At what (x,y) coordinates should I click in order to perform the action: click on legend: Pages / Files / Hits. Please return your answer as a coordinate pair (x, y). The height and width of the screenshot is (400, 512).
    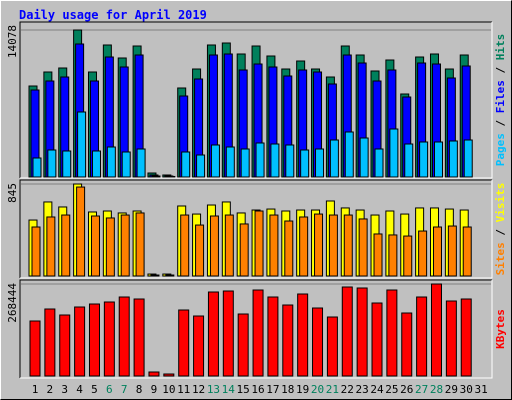
    Looking at the image, I should click on (500, 100).